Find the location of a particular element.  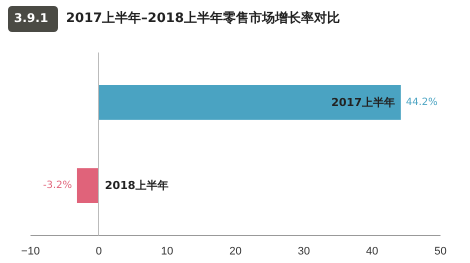

data-label: -3.2% is located at coordinates (57, 186).